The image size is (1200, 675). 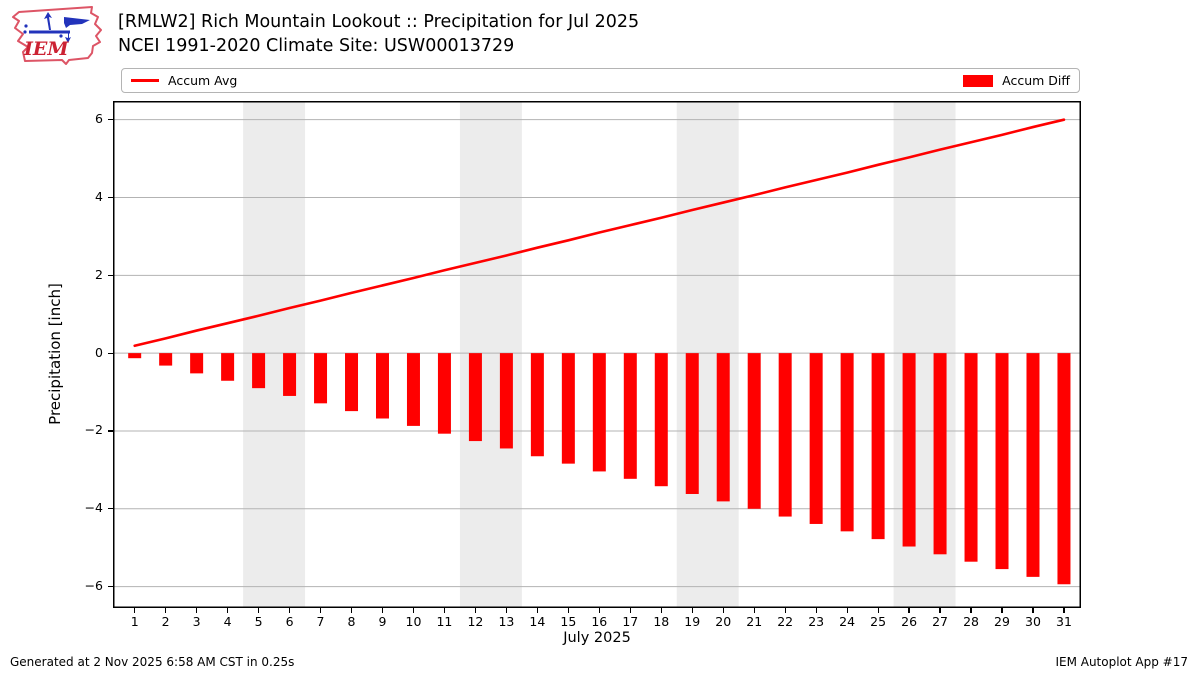 I want to click on legend-entry-accum-avg: Accum Avg, so click(x=184, y=80).